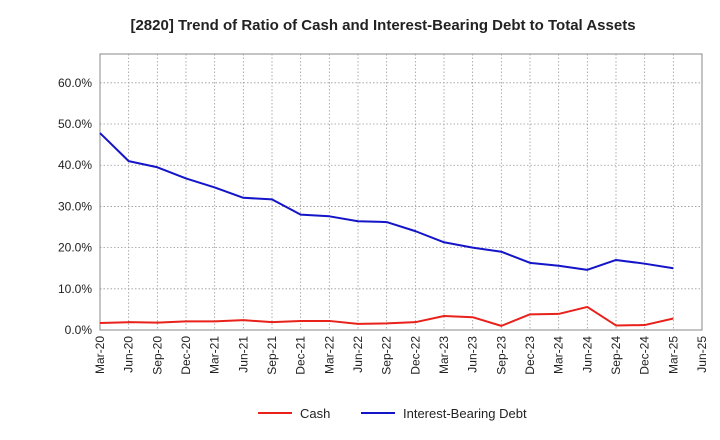 This screenshot has height=440, width=720. Describe the element at coordinates (358, 354) in the screenshot. I see `x-tick-label: Jun-22` at that location.